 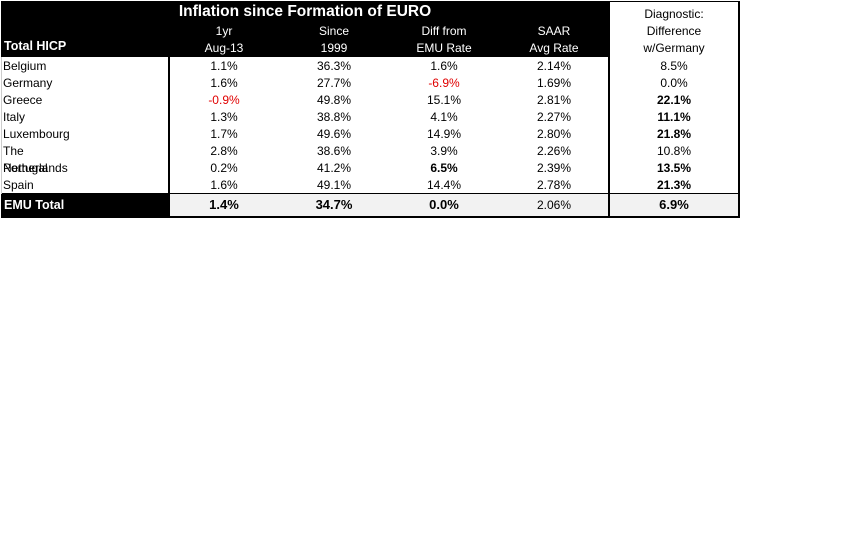 What do you see at coordinates (370, 205) in the screenshot?
I see `total-row: EMU Total 1.4% 34.7% 0.0% 2.06% 6.9%` at bounding box center [370, 205].